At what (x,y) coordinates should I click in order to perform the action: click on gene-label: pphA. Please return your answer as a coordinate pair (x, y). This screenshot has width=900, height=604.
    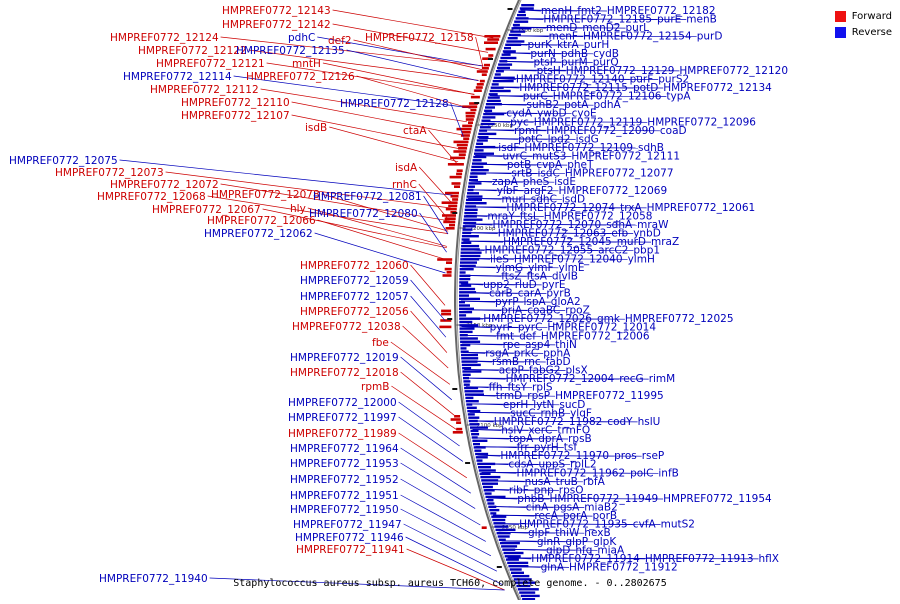
    Looking at the image, I should click on (557, 353).